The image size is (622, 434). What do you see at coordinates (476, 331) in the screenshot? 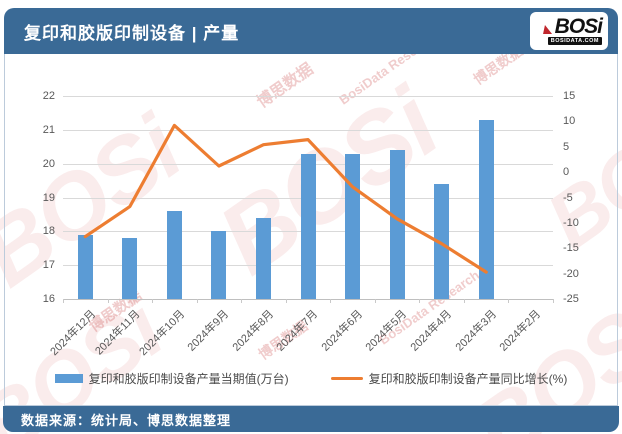
I see `x-axis-label: 2024年3月` at bounding box center [476, 331].